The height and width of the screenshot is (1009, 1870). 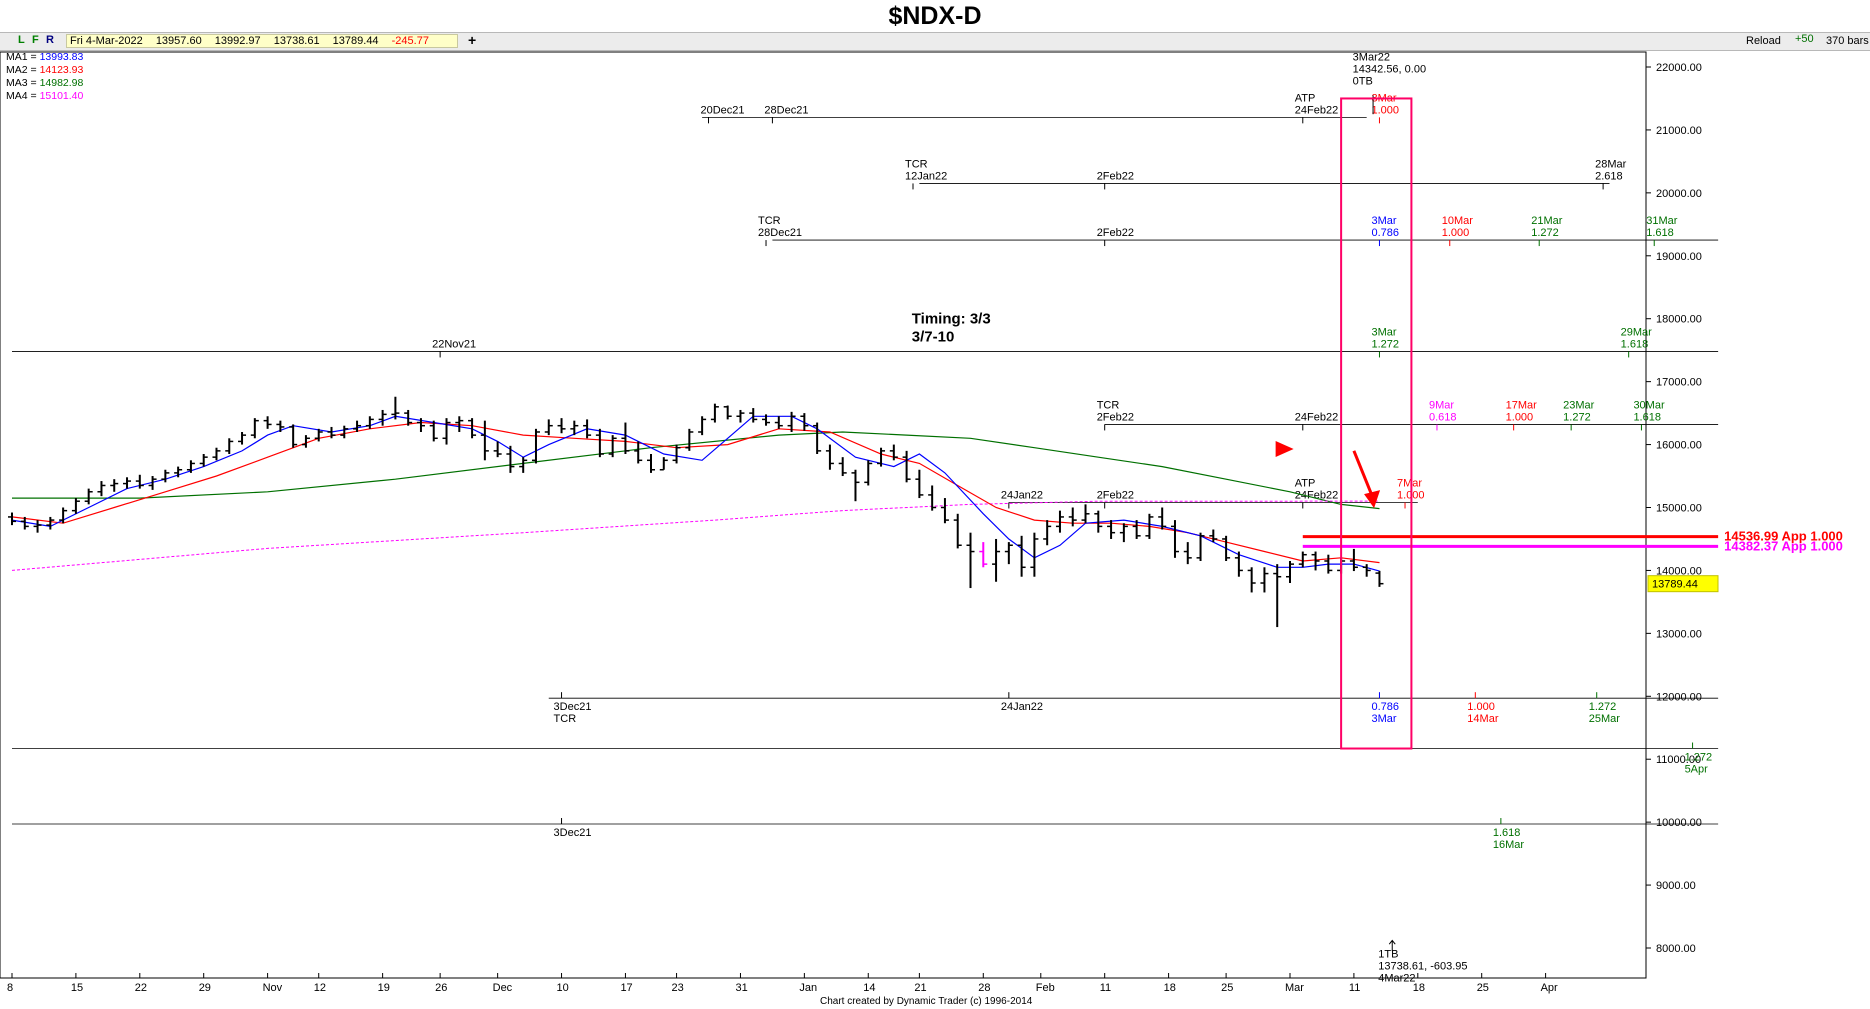 What do you see at coordinates (384, 988) in the screenshot?
I see `date-tick-label: 19` at bounding box center [384, 988].